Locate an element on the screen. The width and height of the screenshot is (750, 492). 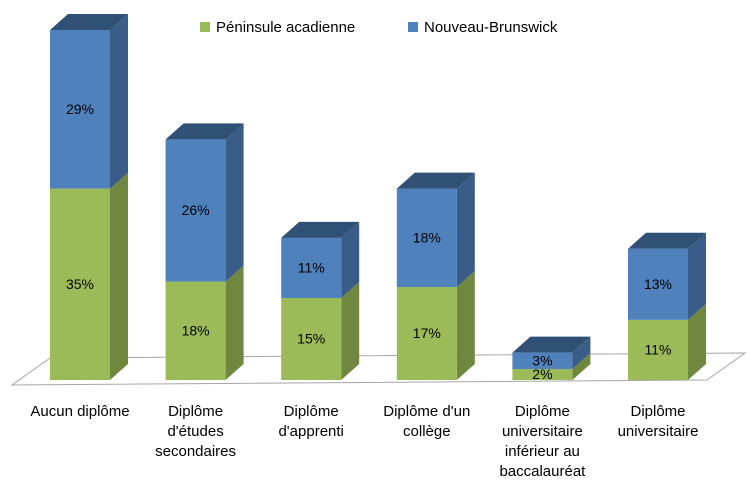
x-tick-label: Diplôme universitaire is located at coordinates (658, 421).